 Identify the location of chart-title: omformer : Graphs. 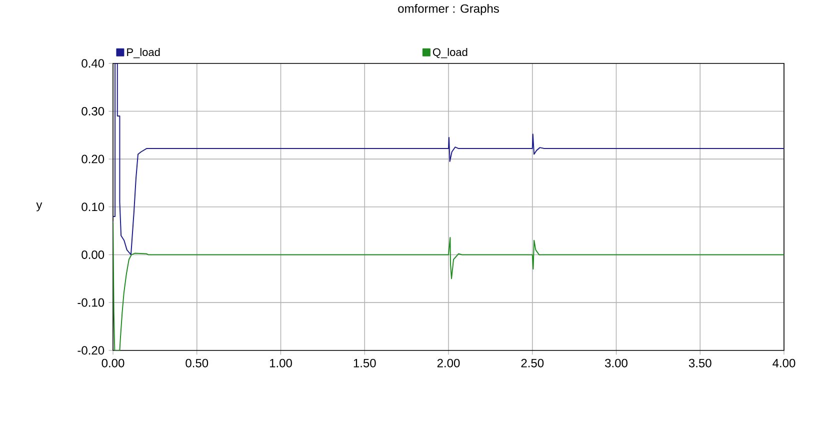
(448, 9).